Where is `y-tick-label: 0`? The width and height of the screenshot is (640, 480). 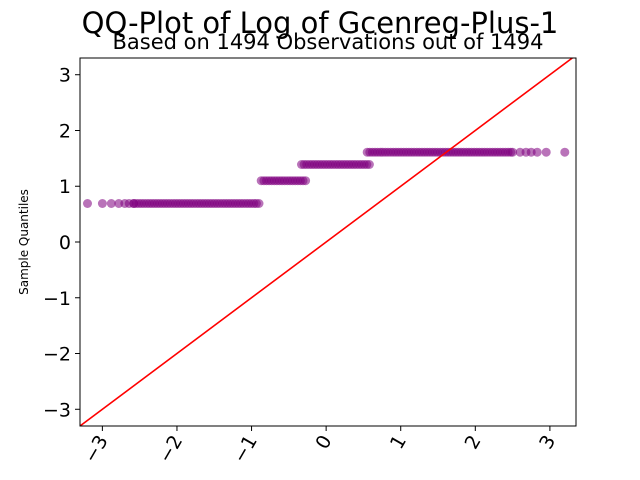 y-tick-label: 0 is located at coordinates (65, 243).